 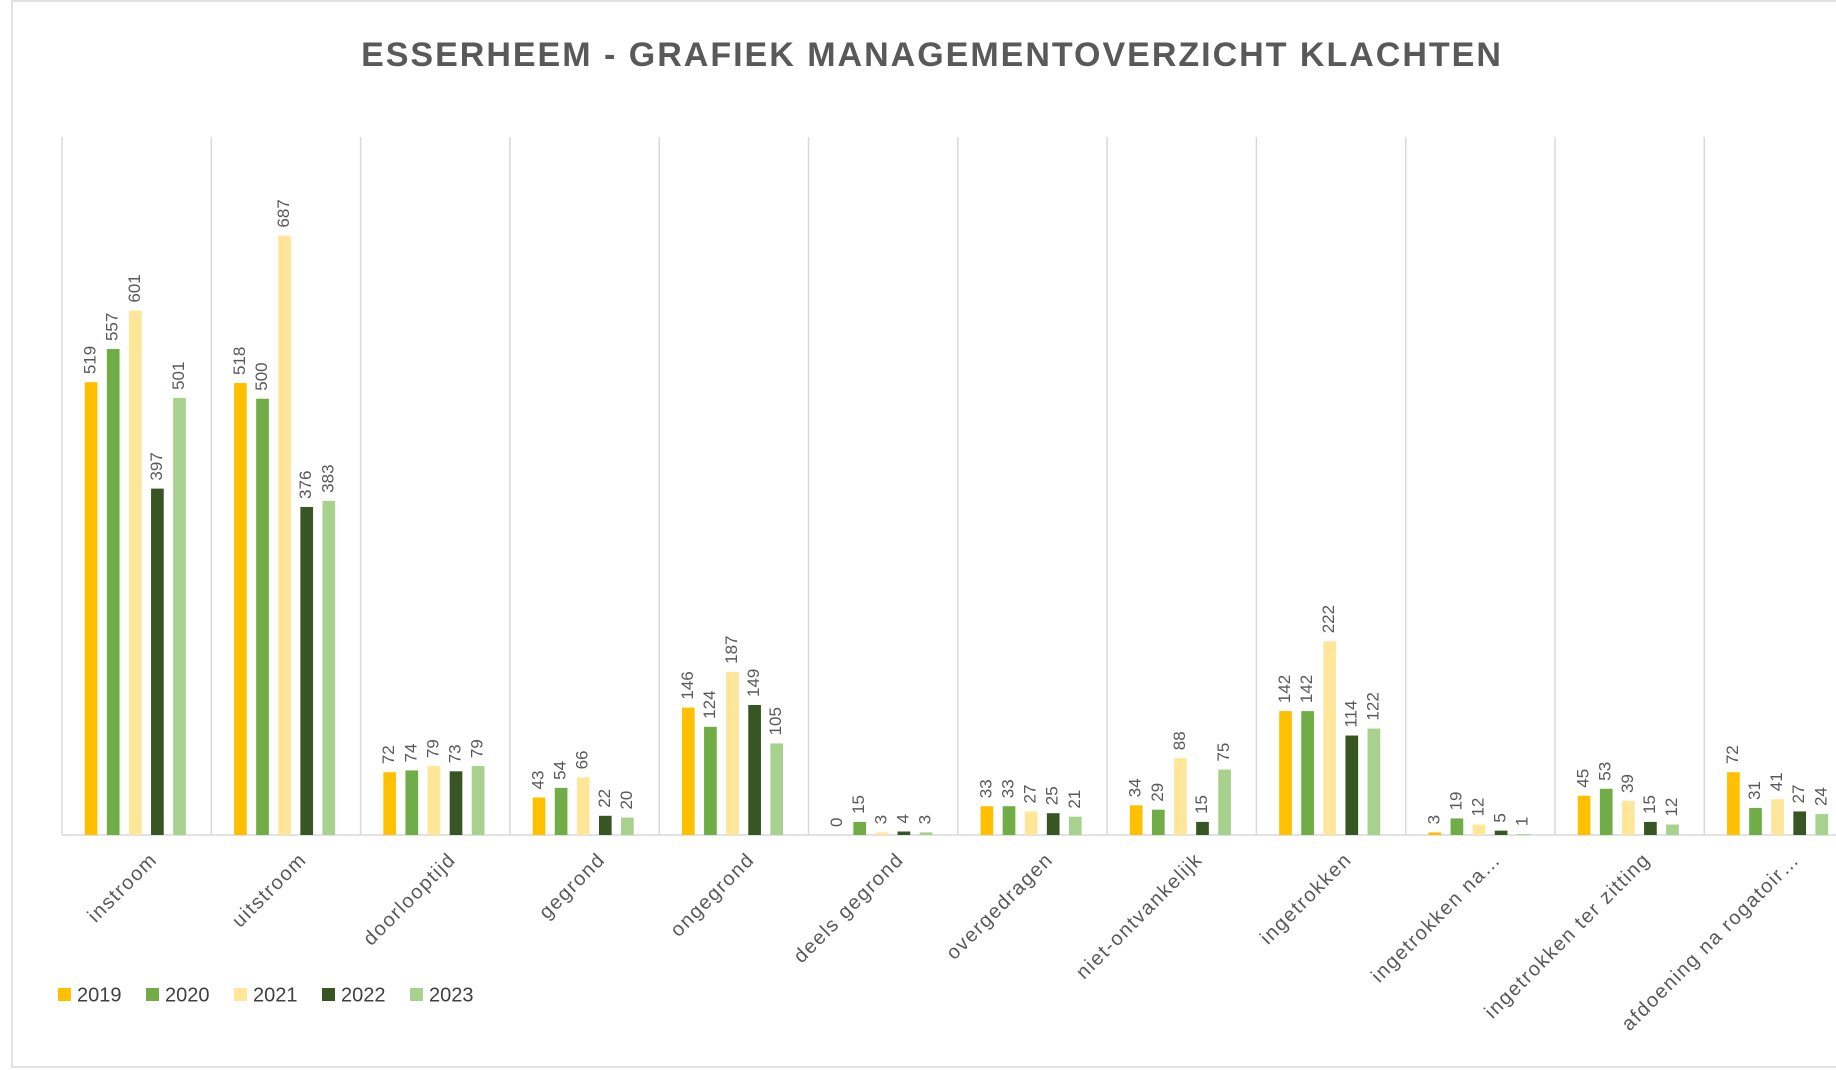 What do you see at coordinates (1605, 771) in the screenshot?
I see `data-label: 53` at bounding box center [1605, 771].